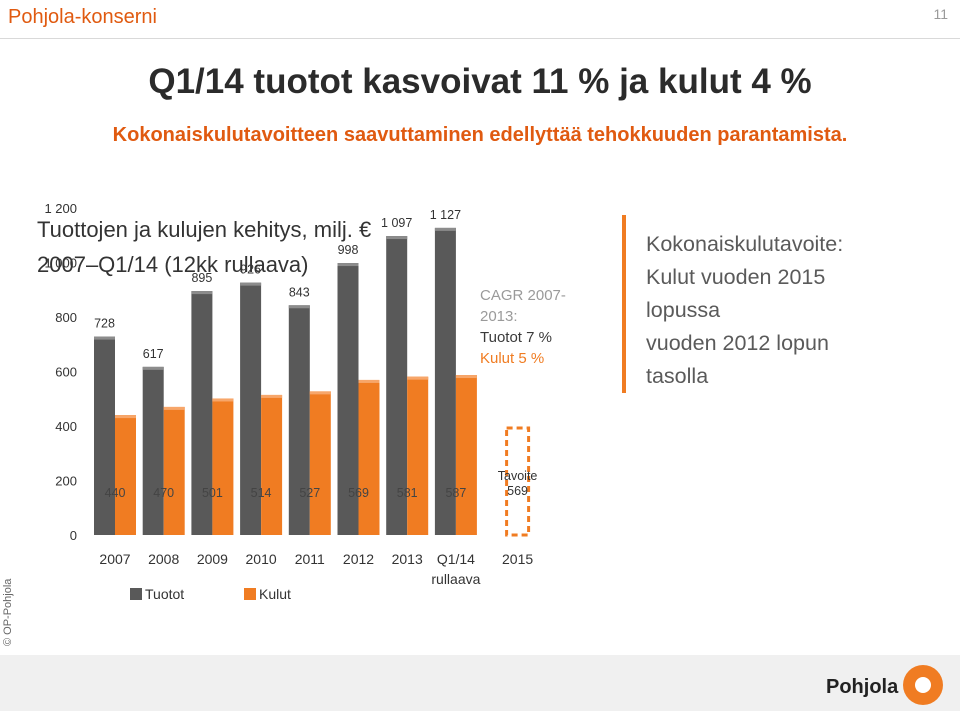 This screenshot has width=960, height=711. I want to click on y-tick-label: 400, so click(66, 426).